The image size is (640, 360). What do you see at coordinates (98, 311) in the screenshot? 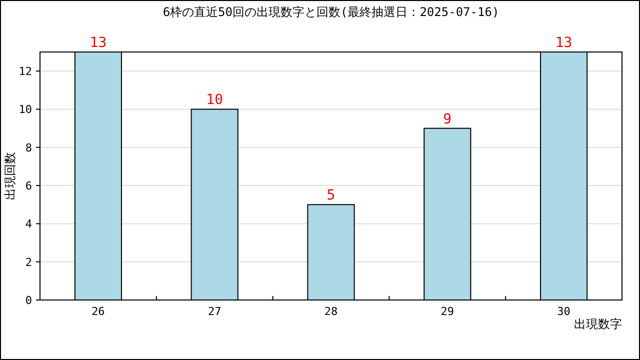
I see `x-tick-label: 26` at bounding box center [98, 311].